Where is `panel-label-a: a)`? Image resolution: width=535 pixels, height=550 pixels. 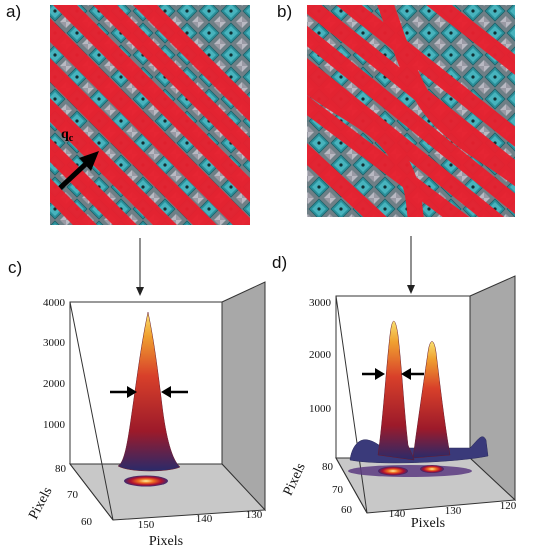
panel-label-a: a) is located at coordinates (14, 11).